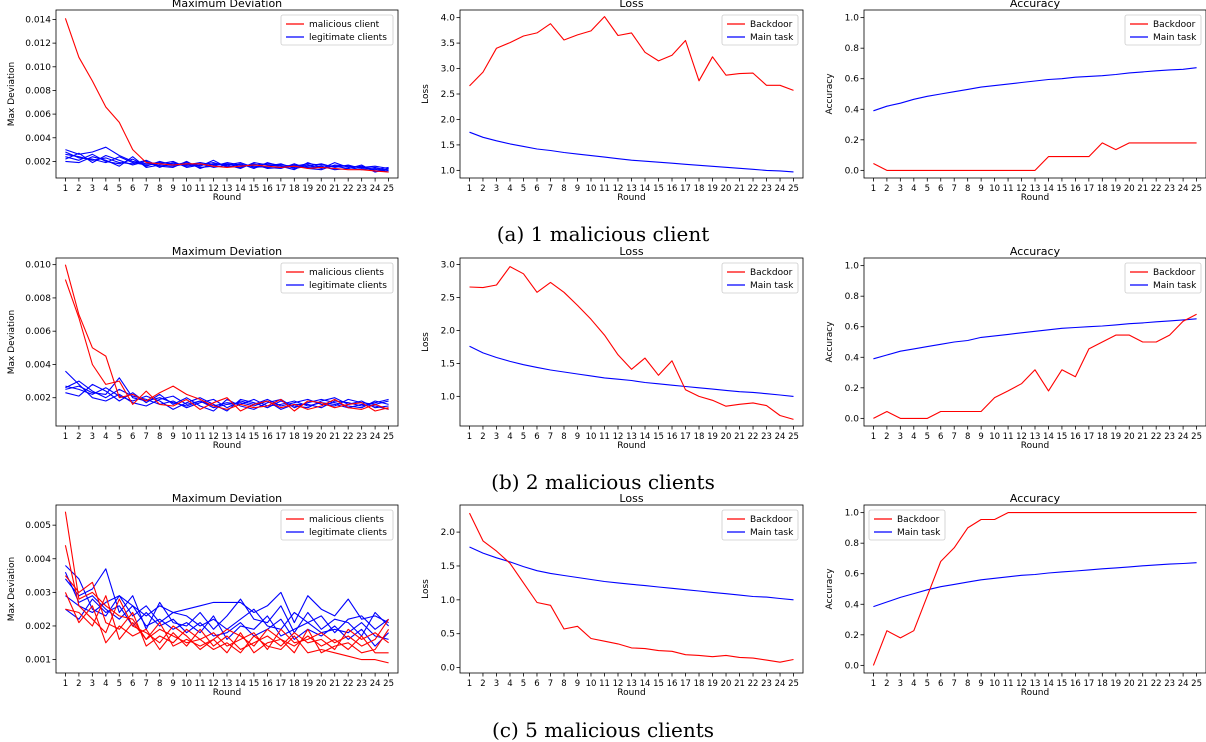 The width and height of the screenshot is (1206, 742). I want to click on y-tick-label: 0.010, so click(38, 68).